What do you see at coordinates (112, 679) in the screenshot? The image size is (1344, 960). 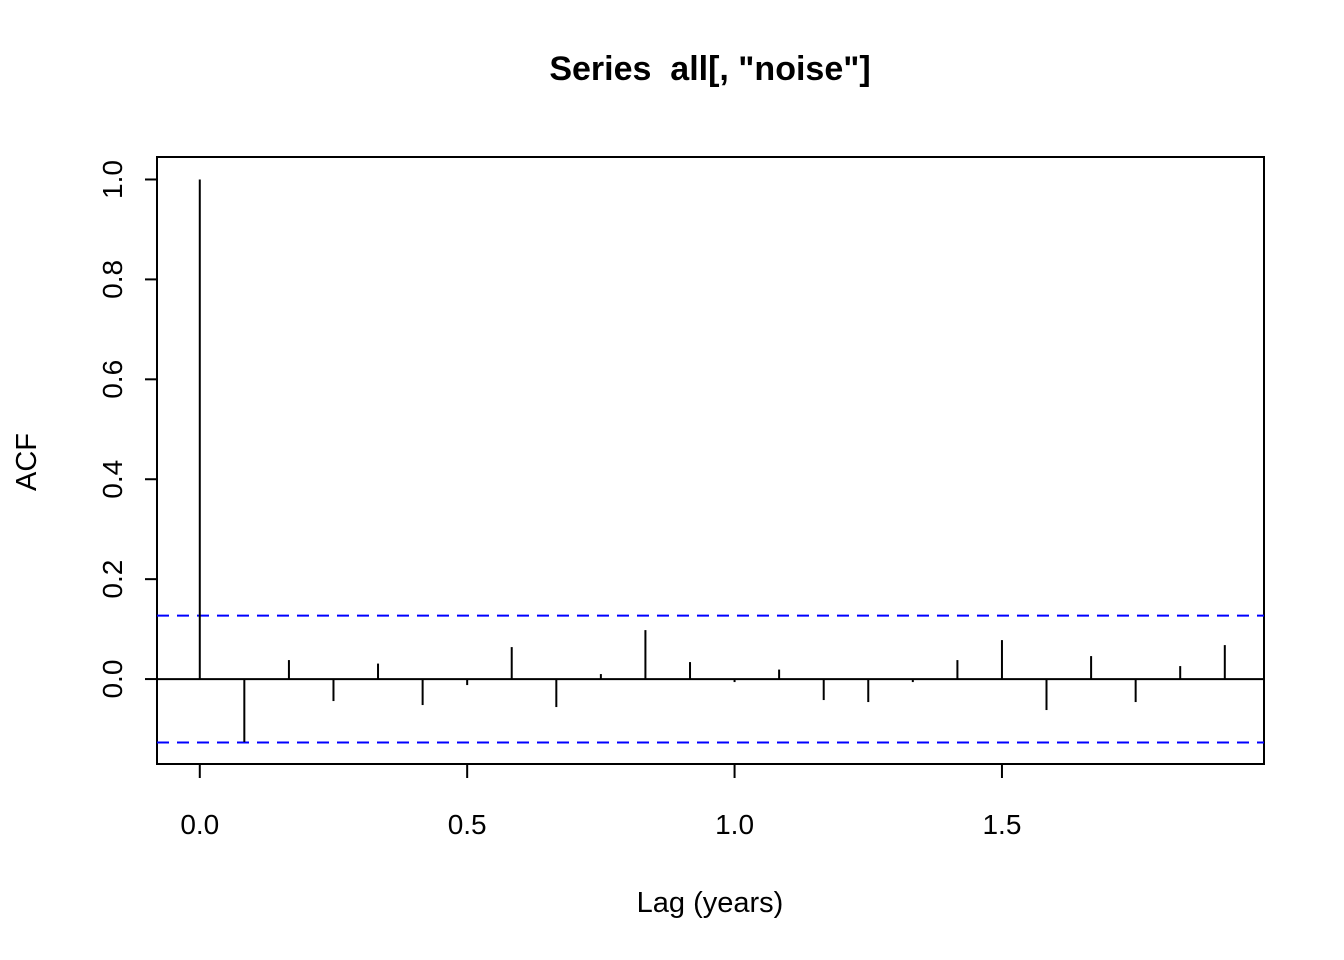 I see `y-tick-label: 0.0` at bounding box center [112, 679].